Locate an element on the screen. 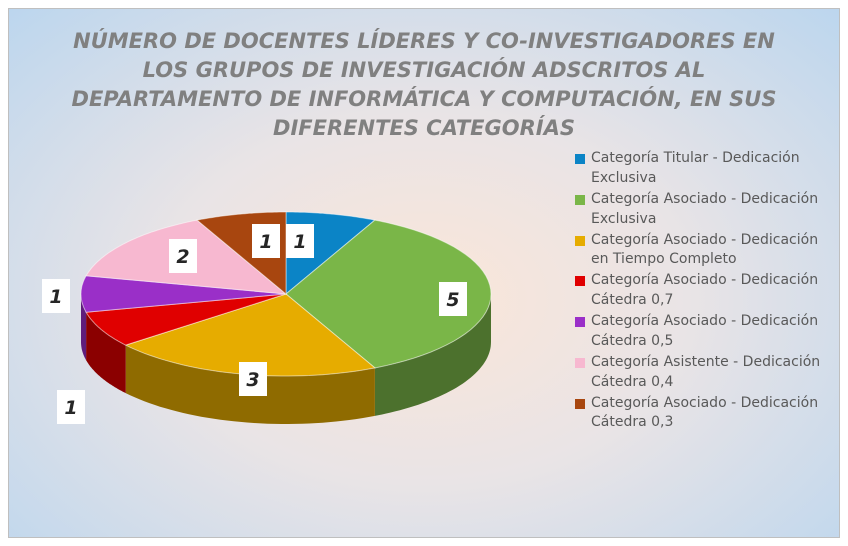 Image resolution: width=848 pixels, height=546 pixels. data-label: 2 is located at coordinates (182, 257).